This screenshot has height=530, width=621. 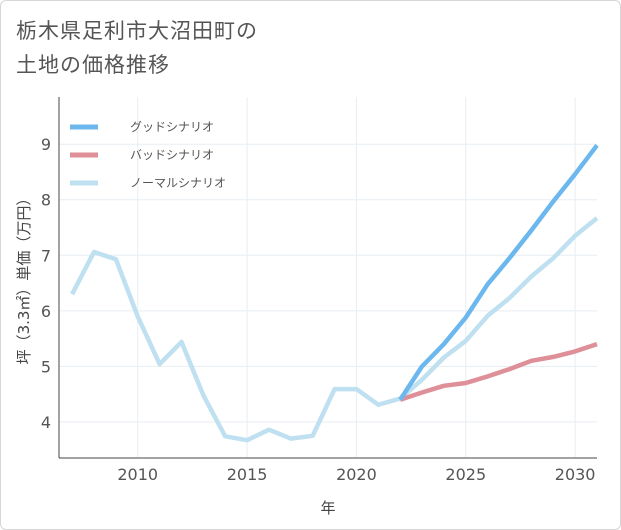 What do you see at coordinates (46, 200) in the screenshot?
I see `y-tick-label: 8` at bounding box center [46, 200].